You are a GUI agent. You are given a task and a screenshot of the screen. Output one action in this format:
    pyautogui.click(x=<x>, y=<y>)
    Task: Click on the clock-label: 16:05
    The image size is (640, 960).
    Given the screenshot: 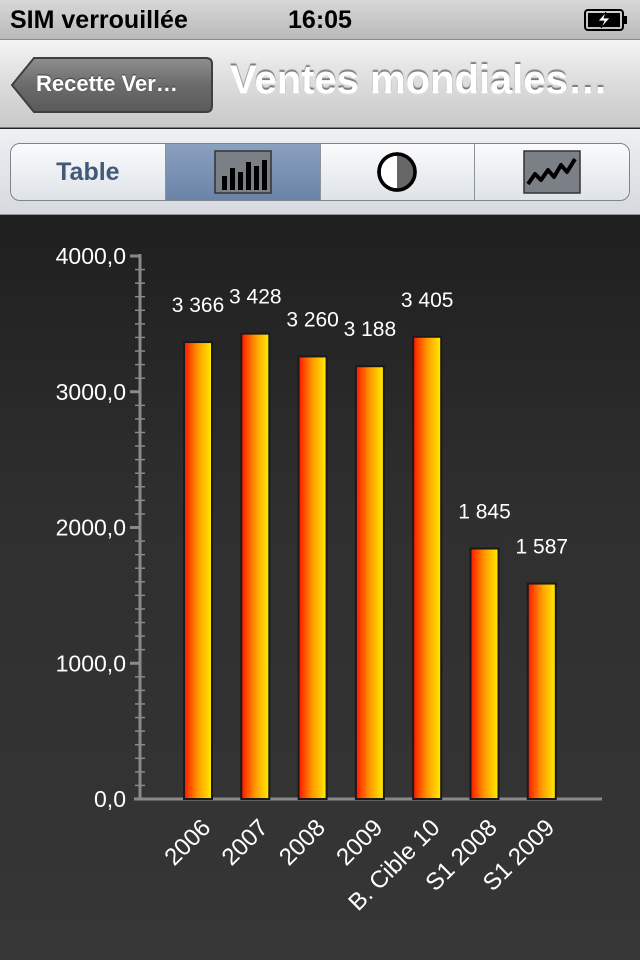 What is the action you would take?
    pyautogui.click(x=320, y=20)
    